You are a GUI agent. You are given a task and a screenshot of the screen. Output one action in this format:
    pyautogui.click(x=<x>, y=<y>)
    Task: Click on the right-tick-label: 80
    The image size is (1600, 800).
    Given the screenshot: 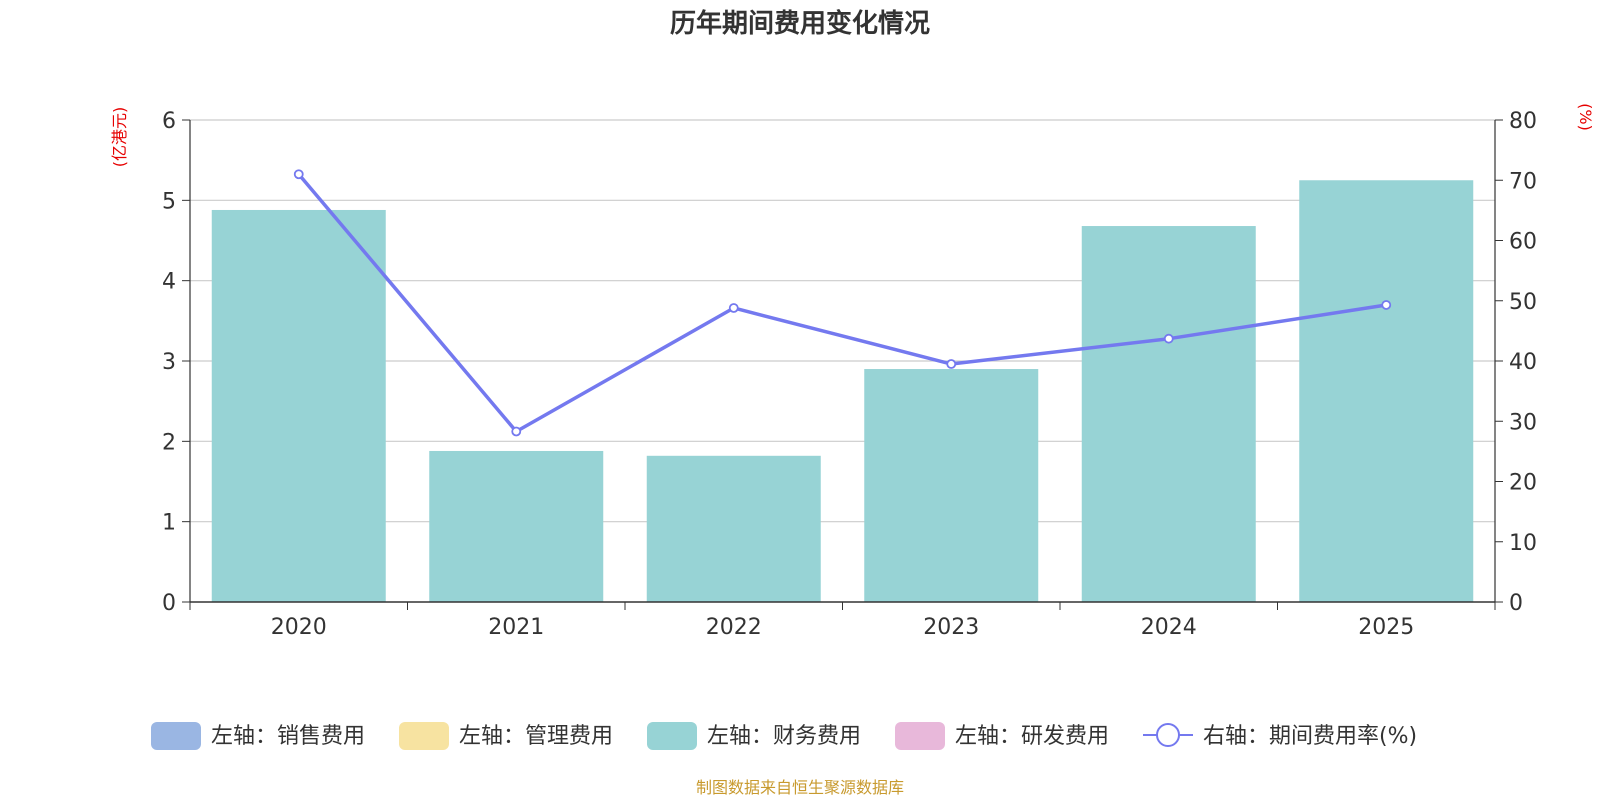 What is the action you would take?
    pyautogui.click(x=1523, y=121)
    